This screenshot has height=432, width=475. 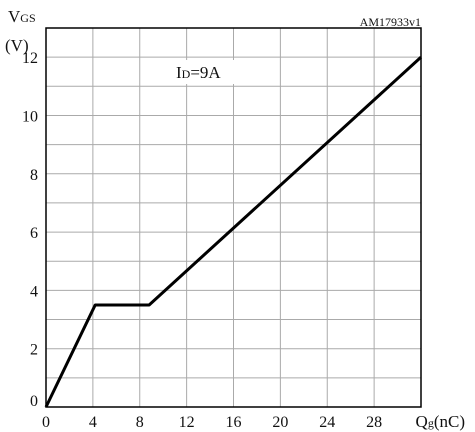 What do you see at coordinates (374, 422) in the screenshot?
I see `x-tick-label: 28` at bounding box center [374, 422].